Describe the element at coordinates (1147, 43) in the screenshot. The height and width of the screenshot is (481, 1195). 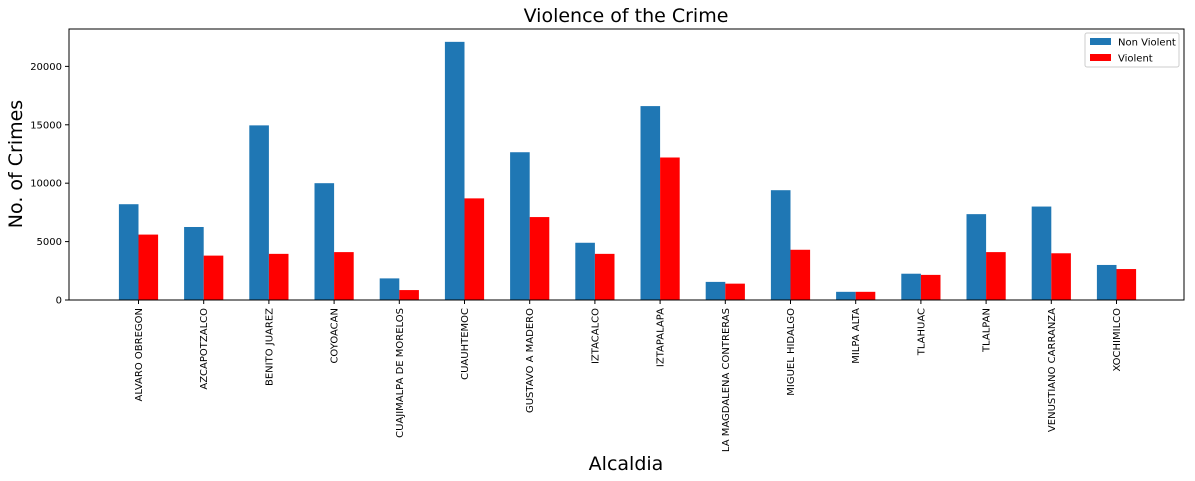
I see `legend-label: Non Violent` at that location.